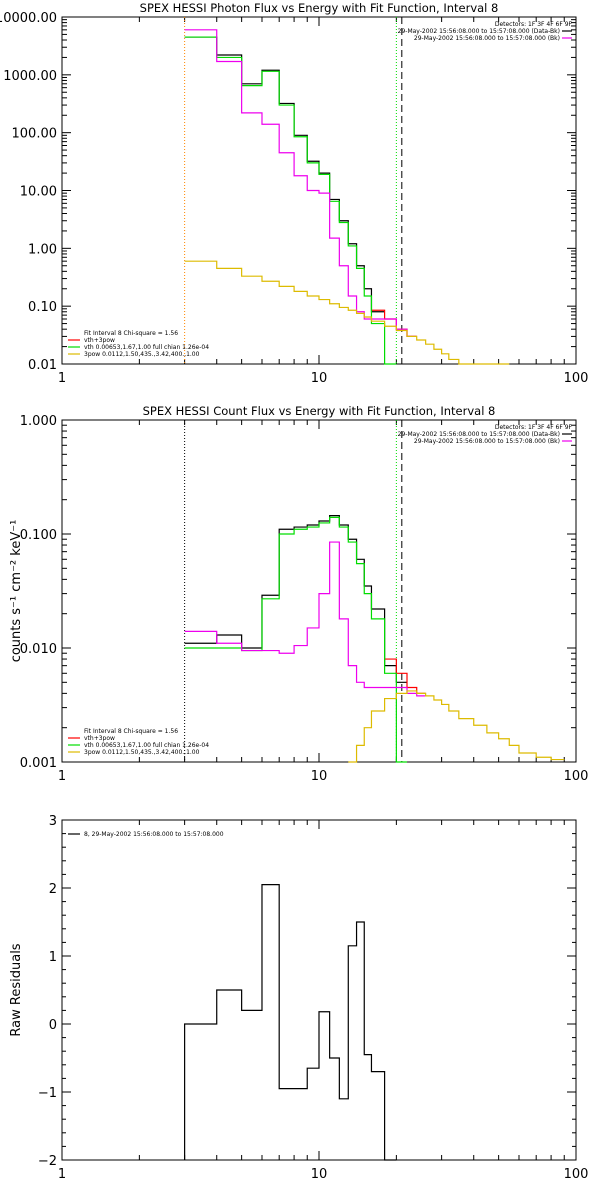 The height and width of the screenshot is (1200, 600). I want to click on y-tick-label: 0.01, so click(42, 365).